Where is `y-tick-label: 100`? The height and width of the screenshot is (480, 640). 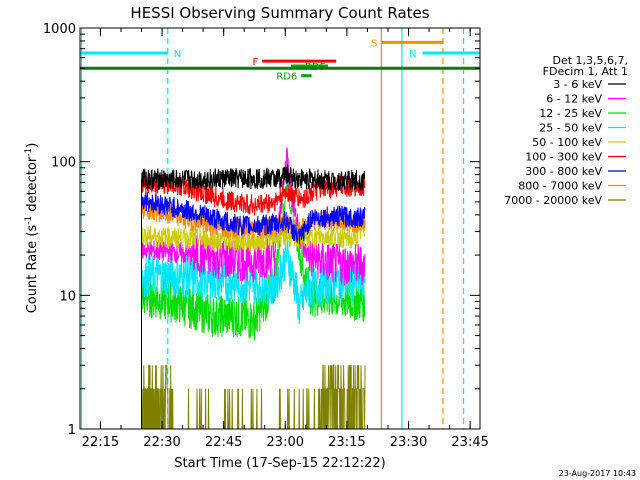
y-tick-label: 100 is located at coordinates (63, 163).